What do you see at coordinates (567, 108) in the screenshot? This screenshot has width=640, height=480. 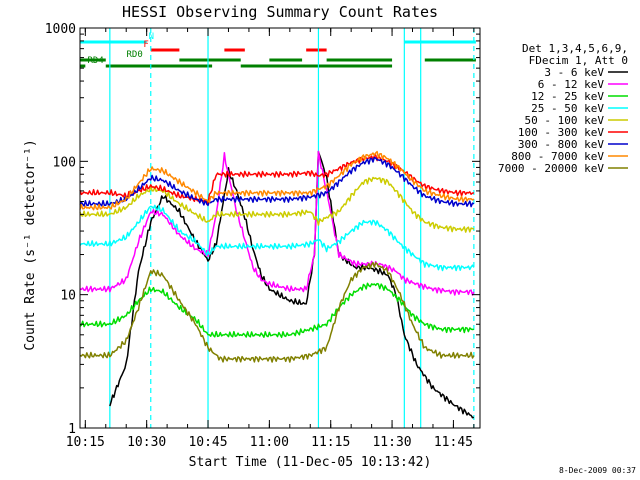 I see `legend-entry-label: 25 - 50 keV` at bounding box center [567, 108].